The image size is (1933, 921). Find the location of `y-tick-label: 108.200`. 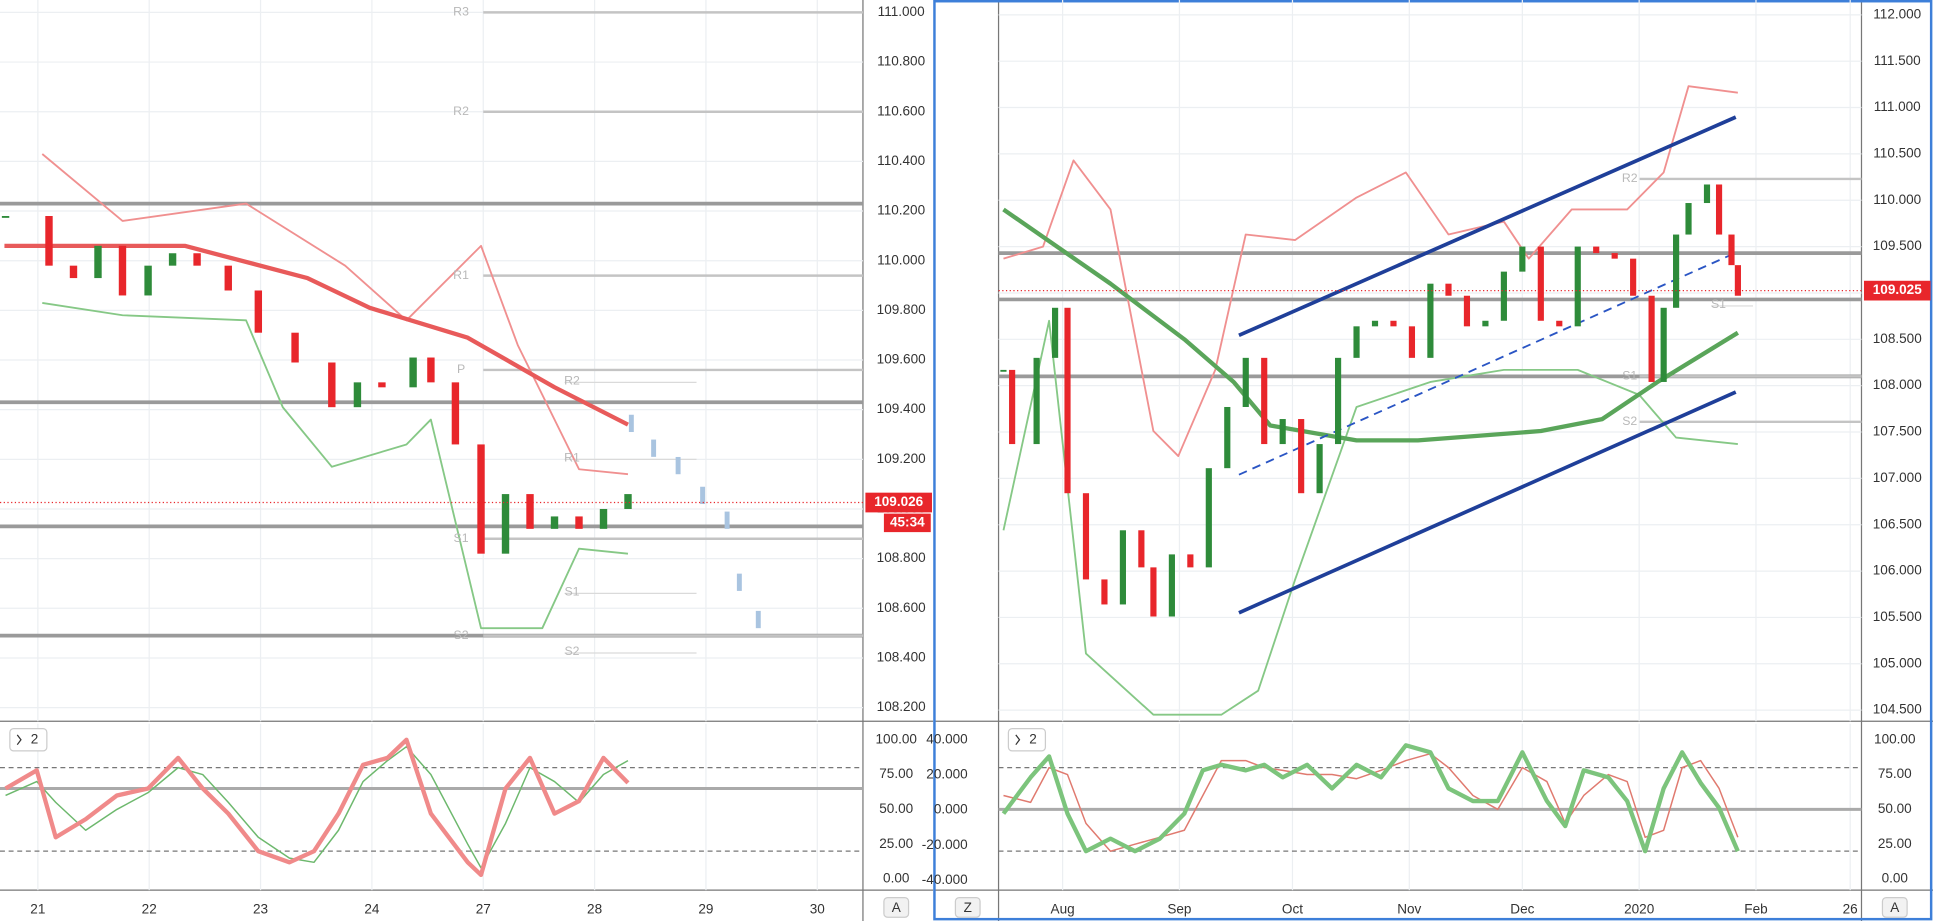

y-tick-label: 108.200 is located at coordinates (901, 706).